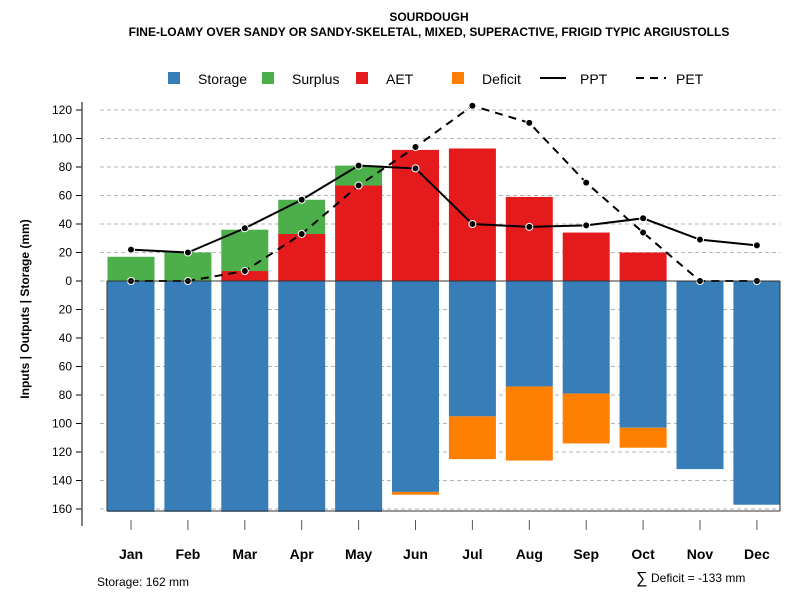 Image resolution: width=800 pixels, height=600 pixels. What do you see at coordinates (62, 481) in the screenshot?
I see `y-tick-label: 140` at bounding box center [62, 481].